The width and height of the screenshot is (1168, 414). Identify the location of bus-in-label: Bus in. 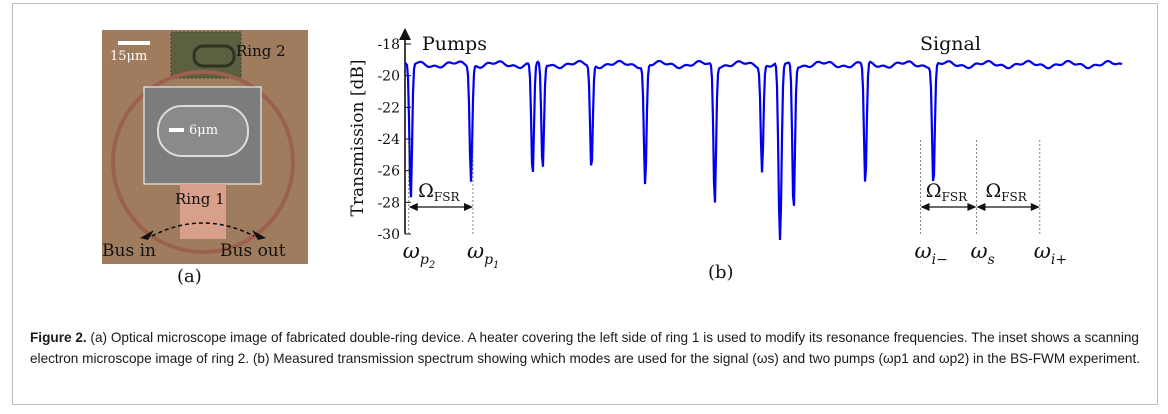
(129, 251).